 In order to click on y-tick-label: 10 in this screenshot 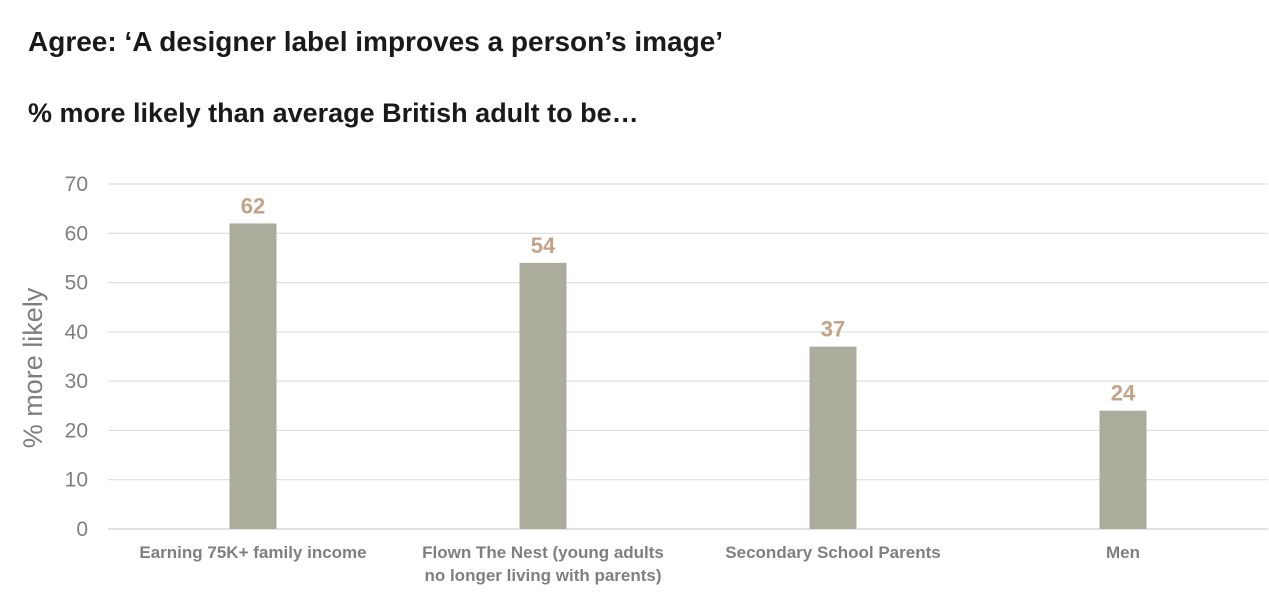, I will do `click(76, 480)`.